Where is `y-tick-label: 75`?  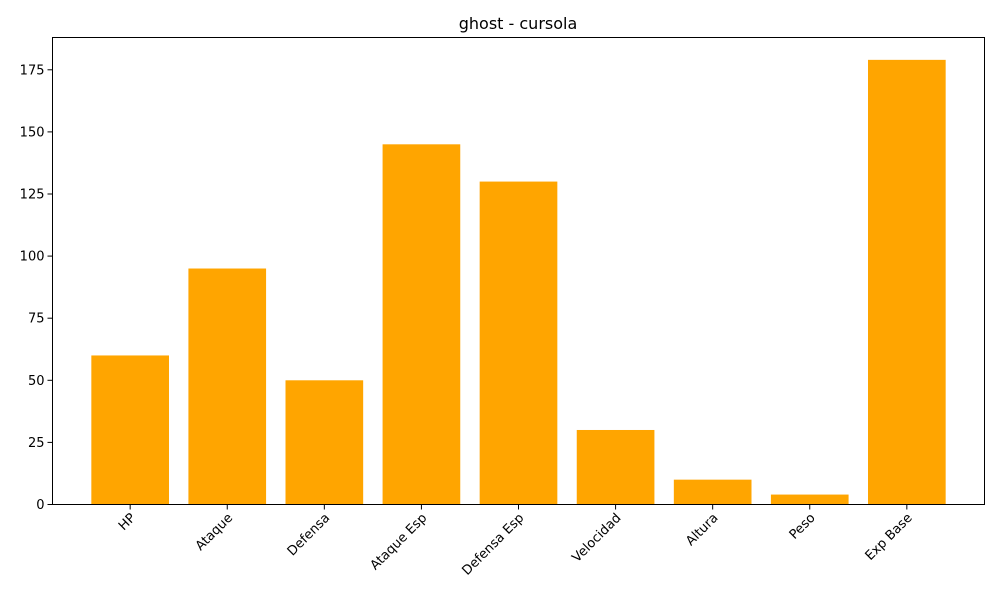
y-tick-label: 75 is located at coordinates (36, 319).